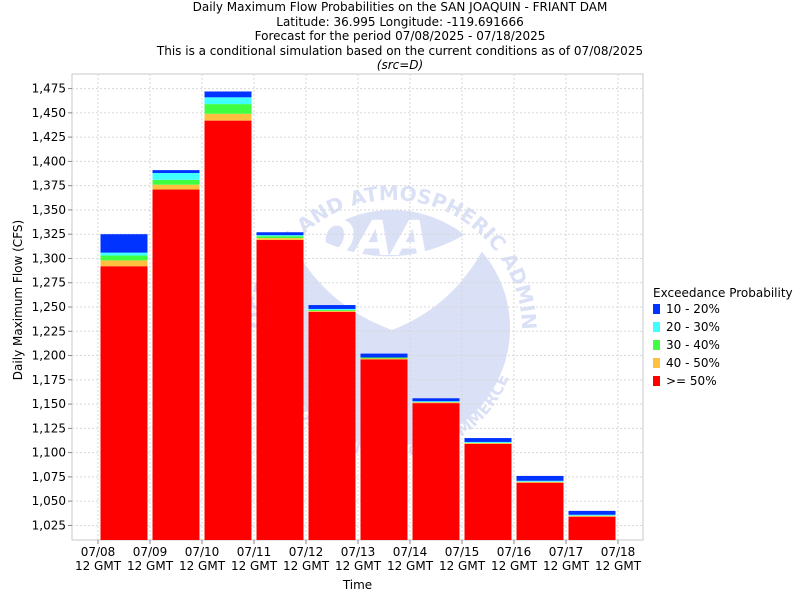 The height and width of the screenshot is (600, 800). Describe the element at coordinates (693, 309) in the screenshot. I see `legend-label: 10 - 20%` at that location.